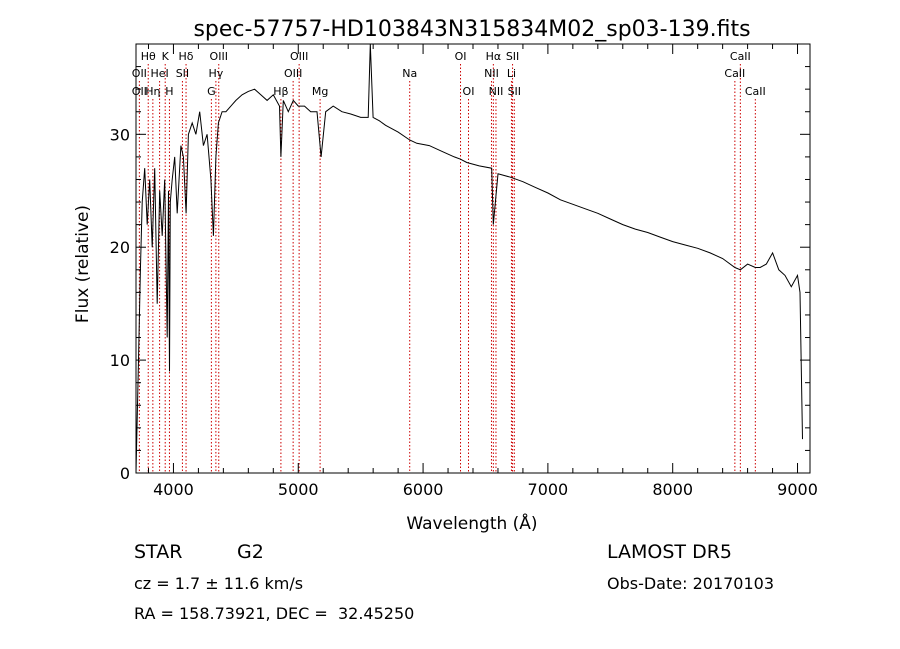 The width and height of the screenshot is (900, 649). What do you see at coordinates (166, 56) in the screenshot?
I see `emission-line-label: K` at bounding box center [166, 56].